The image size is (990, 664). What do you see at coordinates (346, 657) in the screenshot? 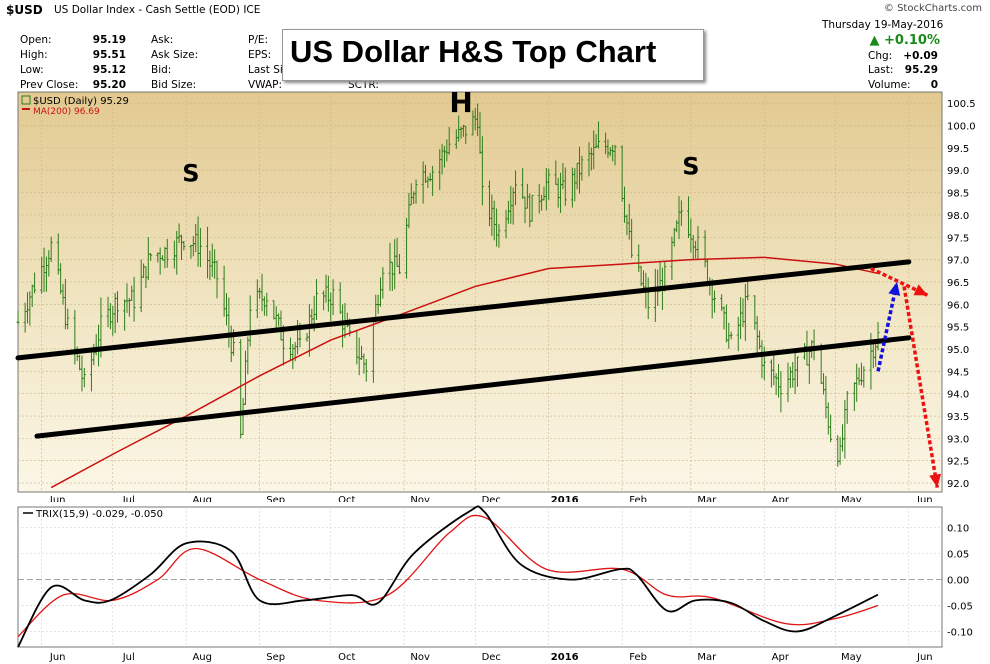
I see `trix-x-tick-label: Oct` at bounding box center [346, 657].